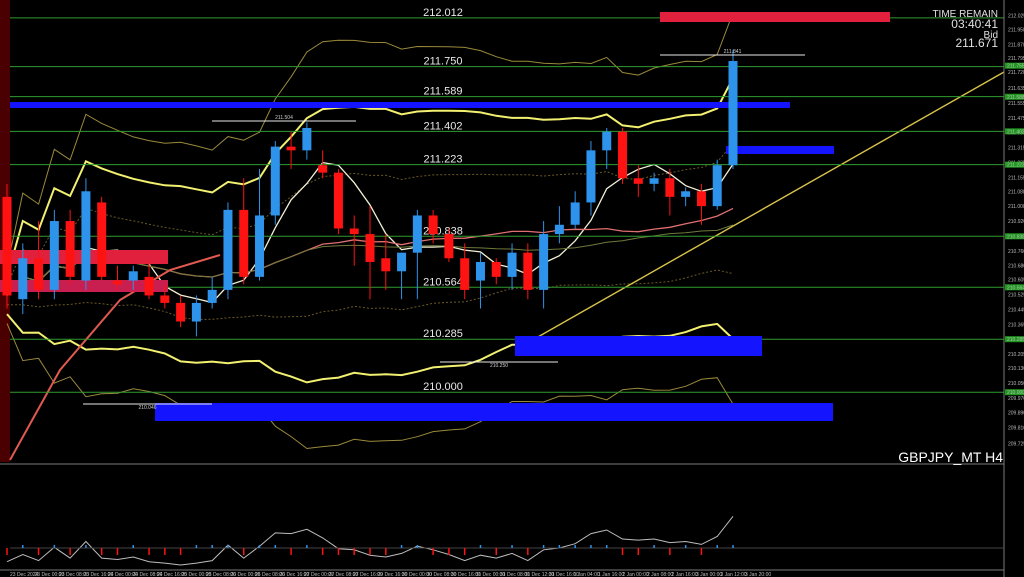  I want to click on price-tick: 210.365, so click(1016, 325).